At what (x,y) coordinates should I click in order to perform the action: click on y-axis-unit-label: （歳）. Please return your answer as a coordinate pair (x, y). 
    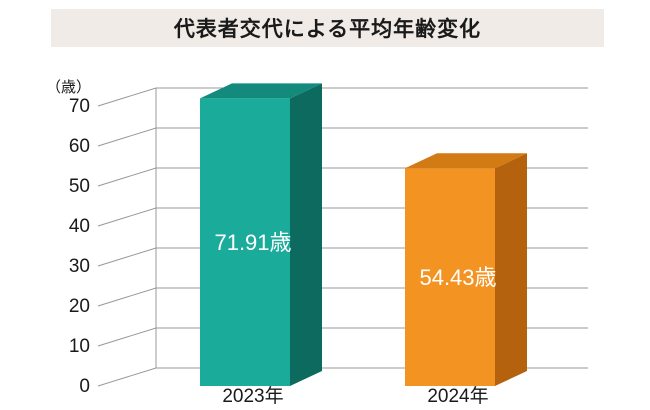
    Looking at the image, I should click on (68, 87).